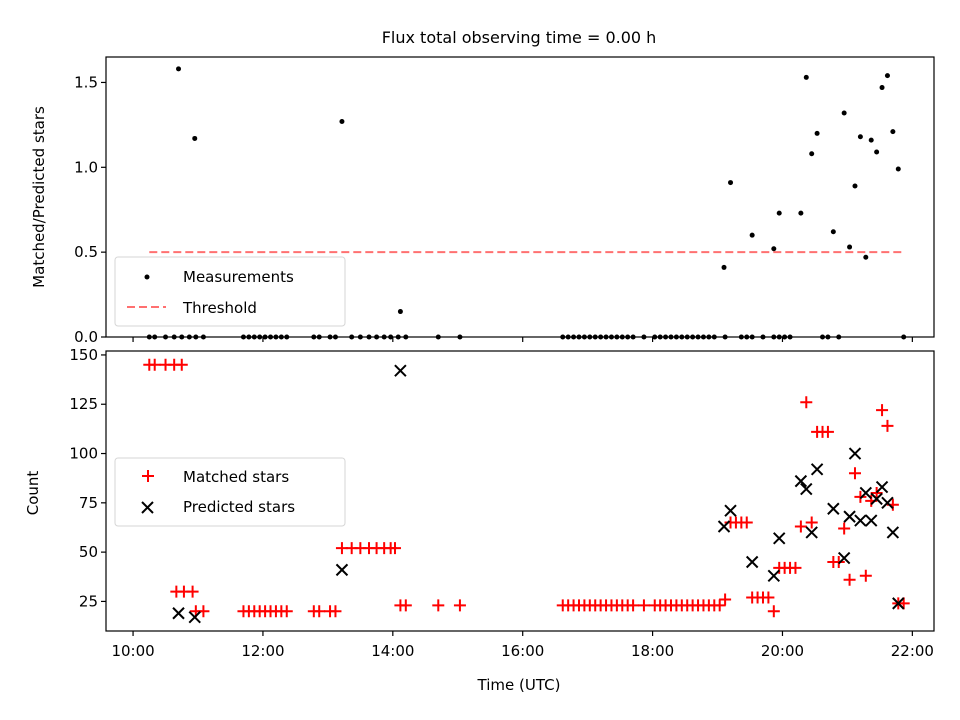 The width and height of the screenshot is (960, 720). I want to click on top-y-tick-label: 1.0, so click(86, 167).